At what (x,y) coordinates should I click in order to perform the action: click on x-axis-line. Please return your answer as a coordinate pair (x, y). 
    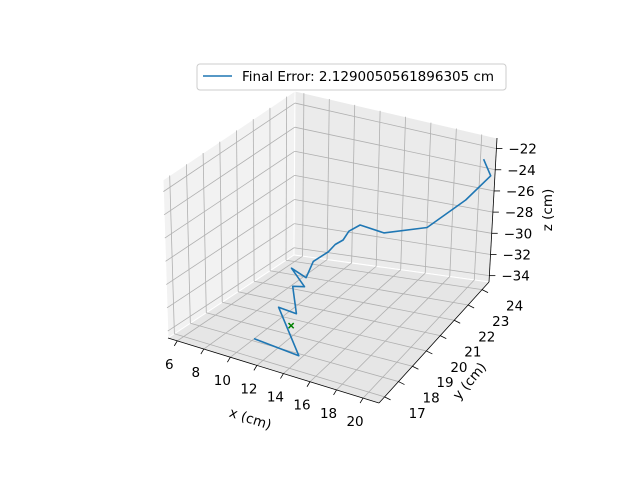
    Looking at the image, I should click on (273, 370).